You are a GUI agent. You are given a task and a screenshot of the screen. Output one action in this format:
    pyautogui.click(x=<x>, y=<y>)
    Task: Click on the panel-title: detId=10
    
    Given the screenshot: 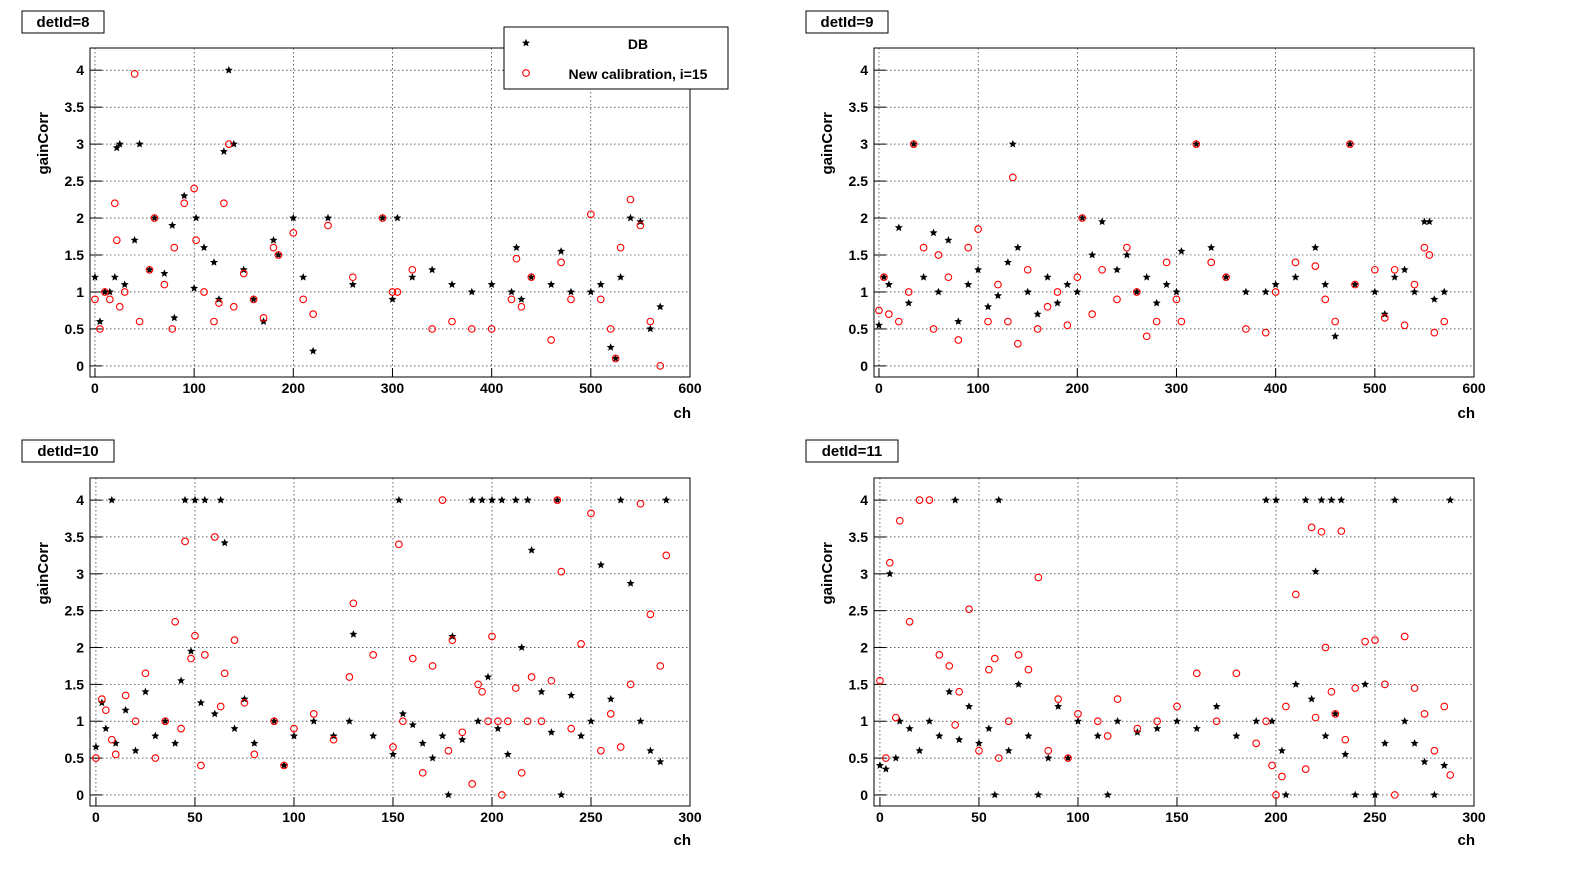 What is the action you would take?
    pyautogui.click(x=67, y=451)
    